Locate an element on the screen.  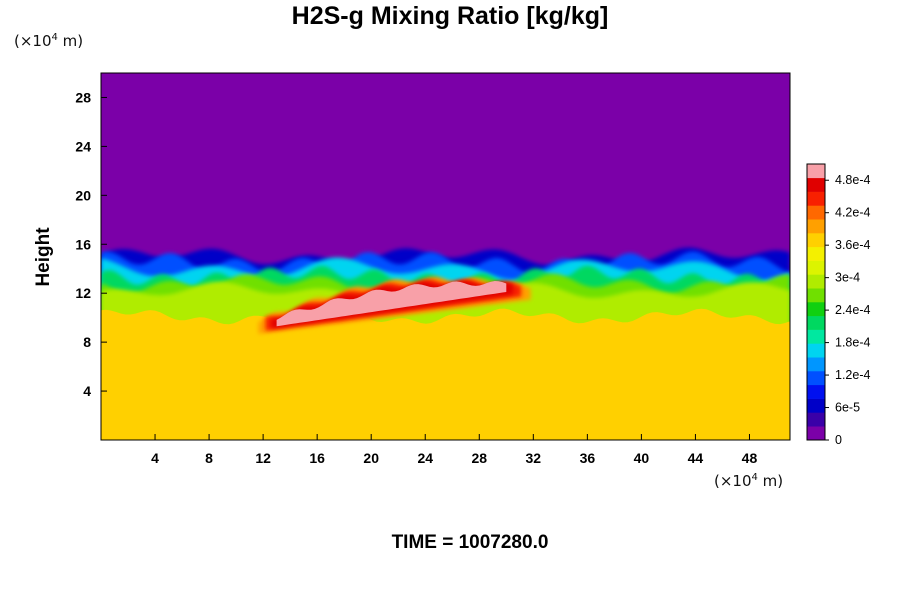
x-tick-label: 40 is located at coordinates (642, 458).